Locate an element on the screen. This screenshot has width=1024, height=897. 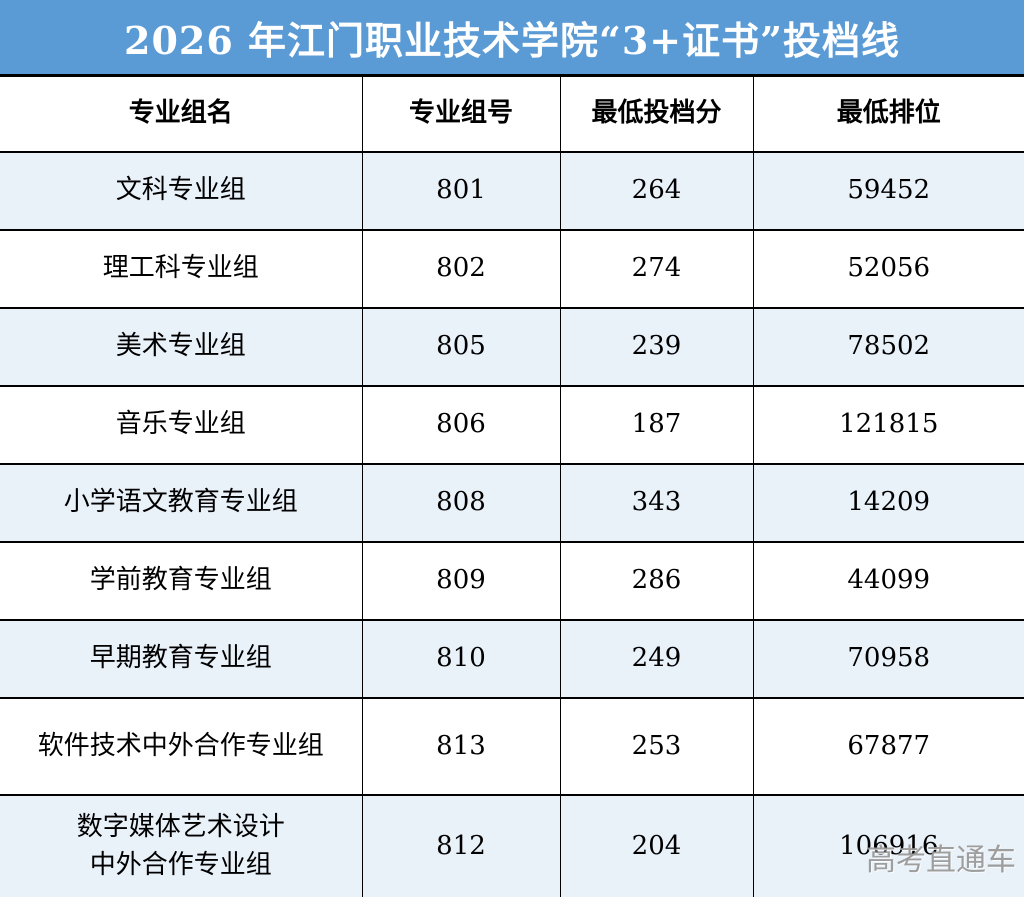
page-title: 2026 年江门职业技术学院“3+证书”投档线 is located at coordinates (512, 40).